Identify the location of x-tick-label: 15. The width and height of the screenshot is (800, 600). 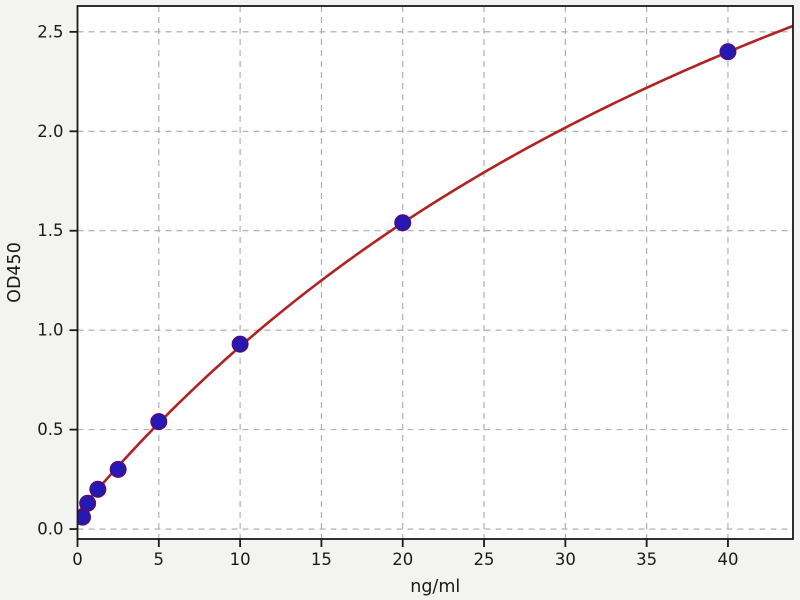
(321, 559).